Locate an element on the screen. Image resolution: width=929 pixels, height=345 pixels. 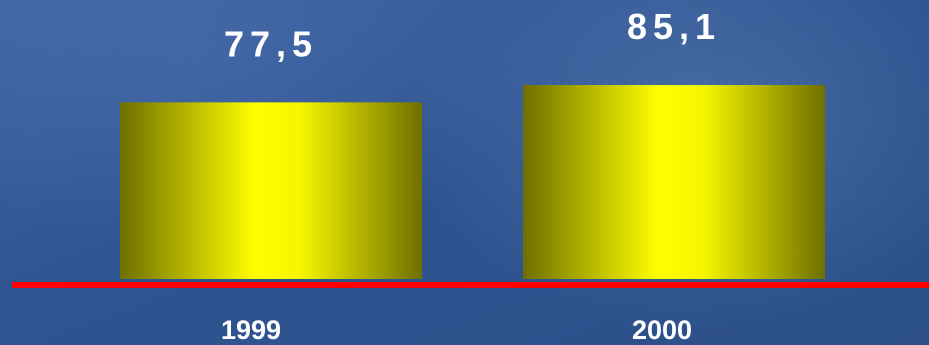
value-label-2000: 85,1 is located at coordinates (674, 26).